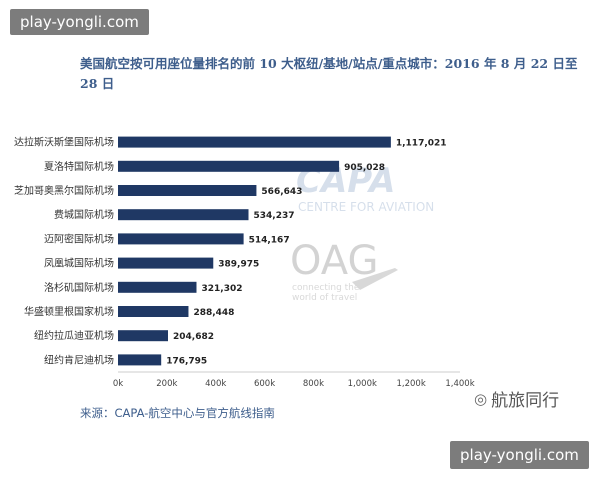  What do you see at coordinates (421, 144) in the screenshot?
I see `value-label: 1,117,021` at bounding box center [421, 144].